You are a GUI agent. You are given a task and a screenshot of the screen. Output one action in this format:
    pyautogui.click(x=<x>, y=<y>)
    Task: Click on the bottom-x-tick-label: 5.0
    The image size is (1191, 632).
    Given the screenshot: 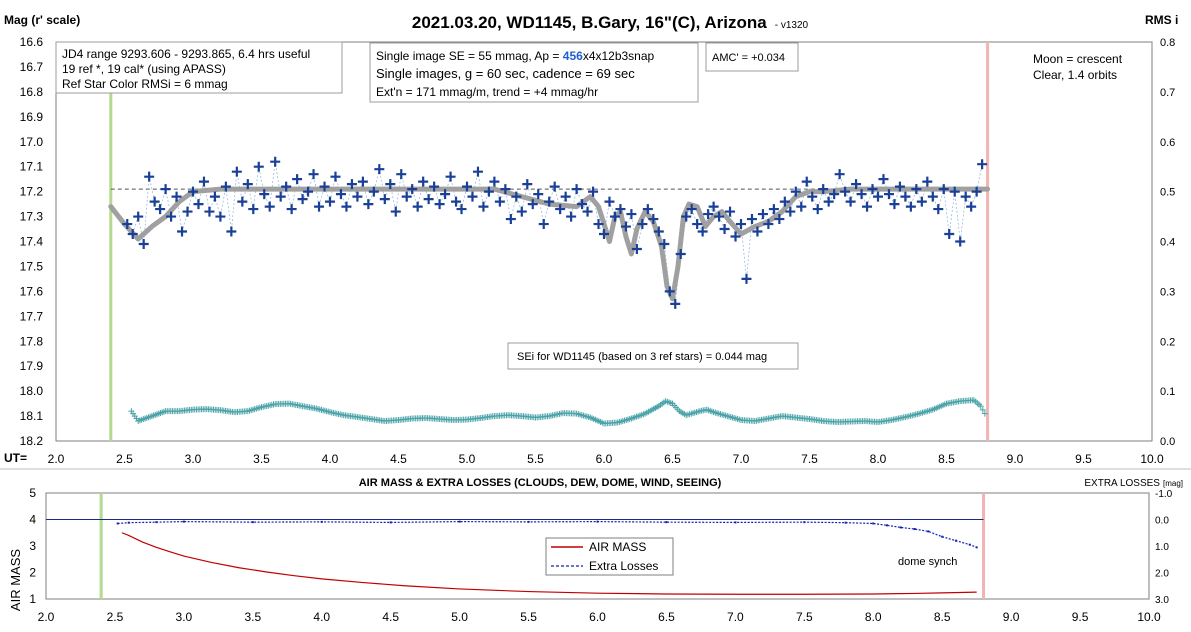 What is the action you would take?
    pyautogui.click(x=459, y=617)
    